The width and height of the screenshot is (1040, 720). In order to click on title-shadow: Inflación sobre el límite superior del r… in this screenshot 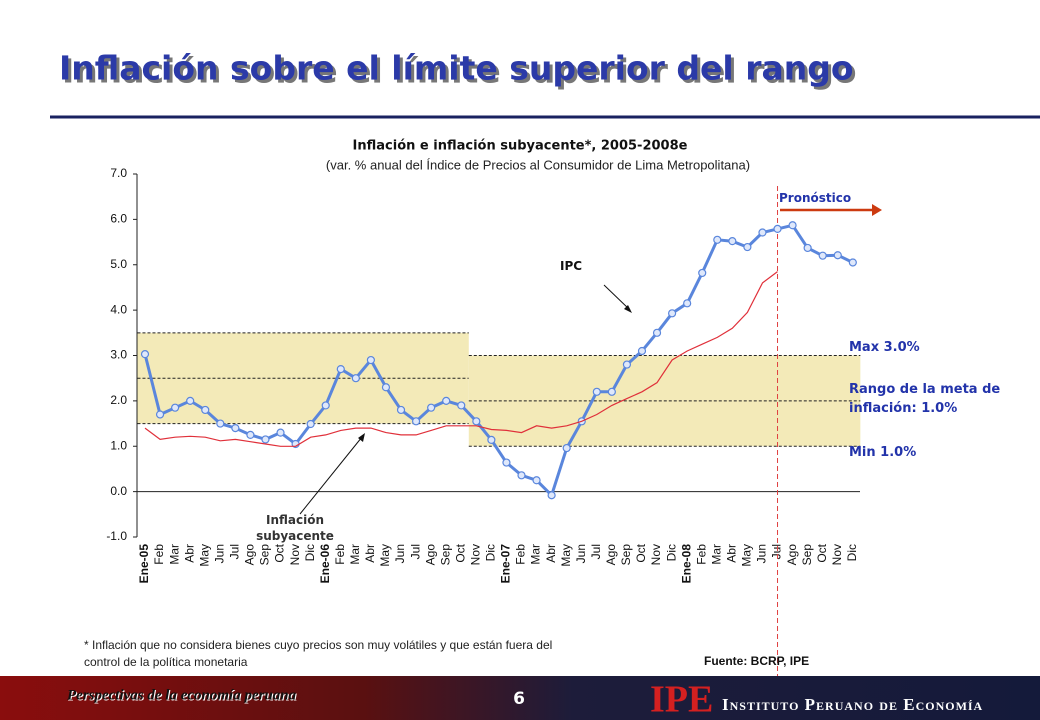, I will do `click(459, 71)`.